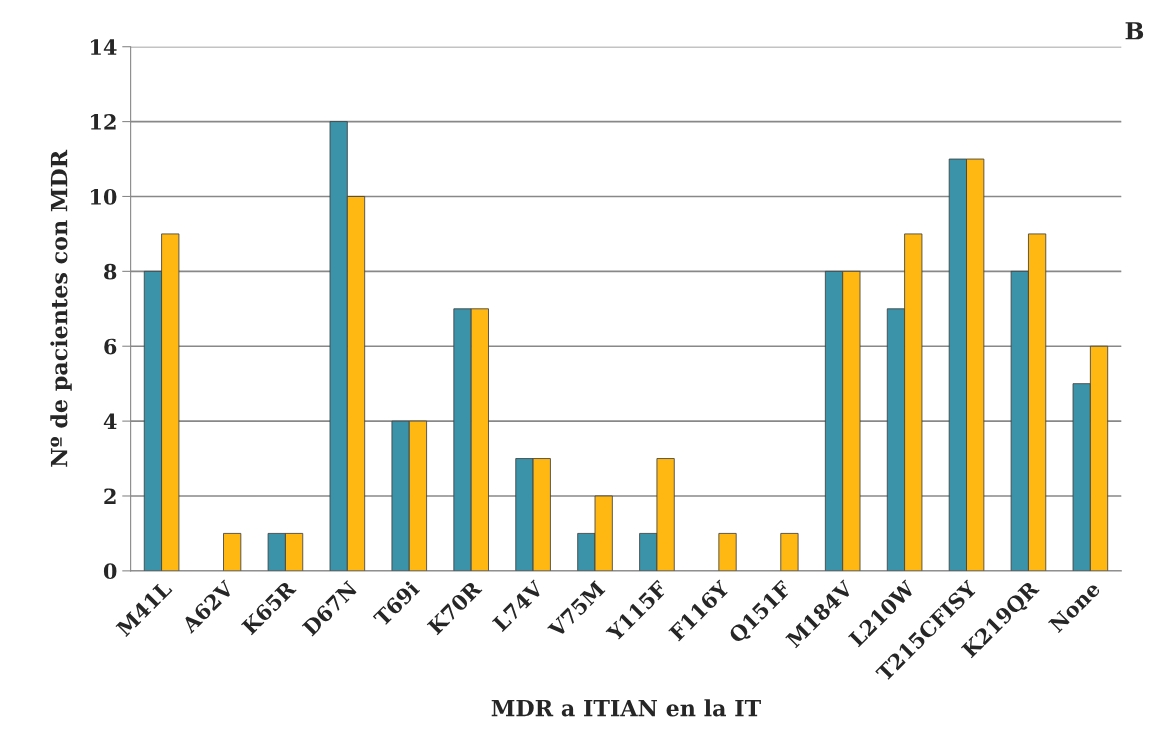 The height and width of the screenshot is (730, 1156). Describe the element at coordinates (1134, 31) in the screenshot. I see `text: B` at that location.